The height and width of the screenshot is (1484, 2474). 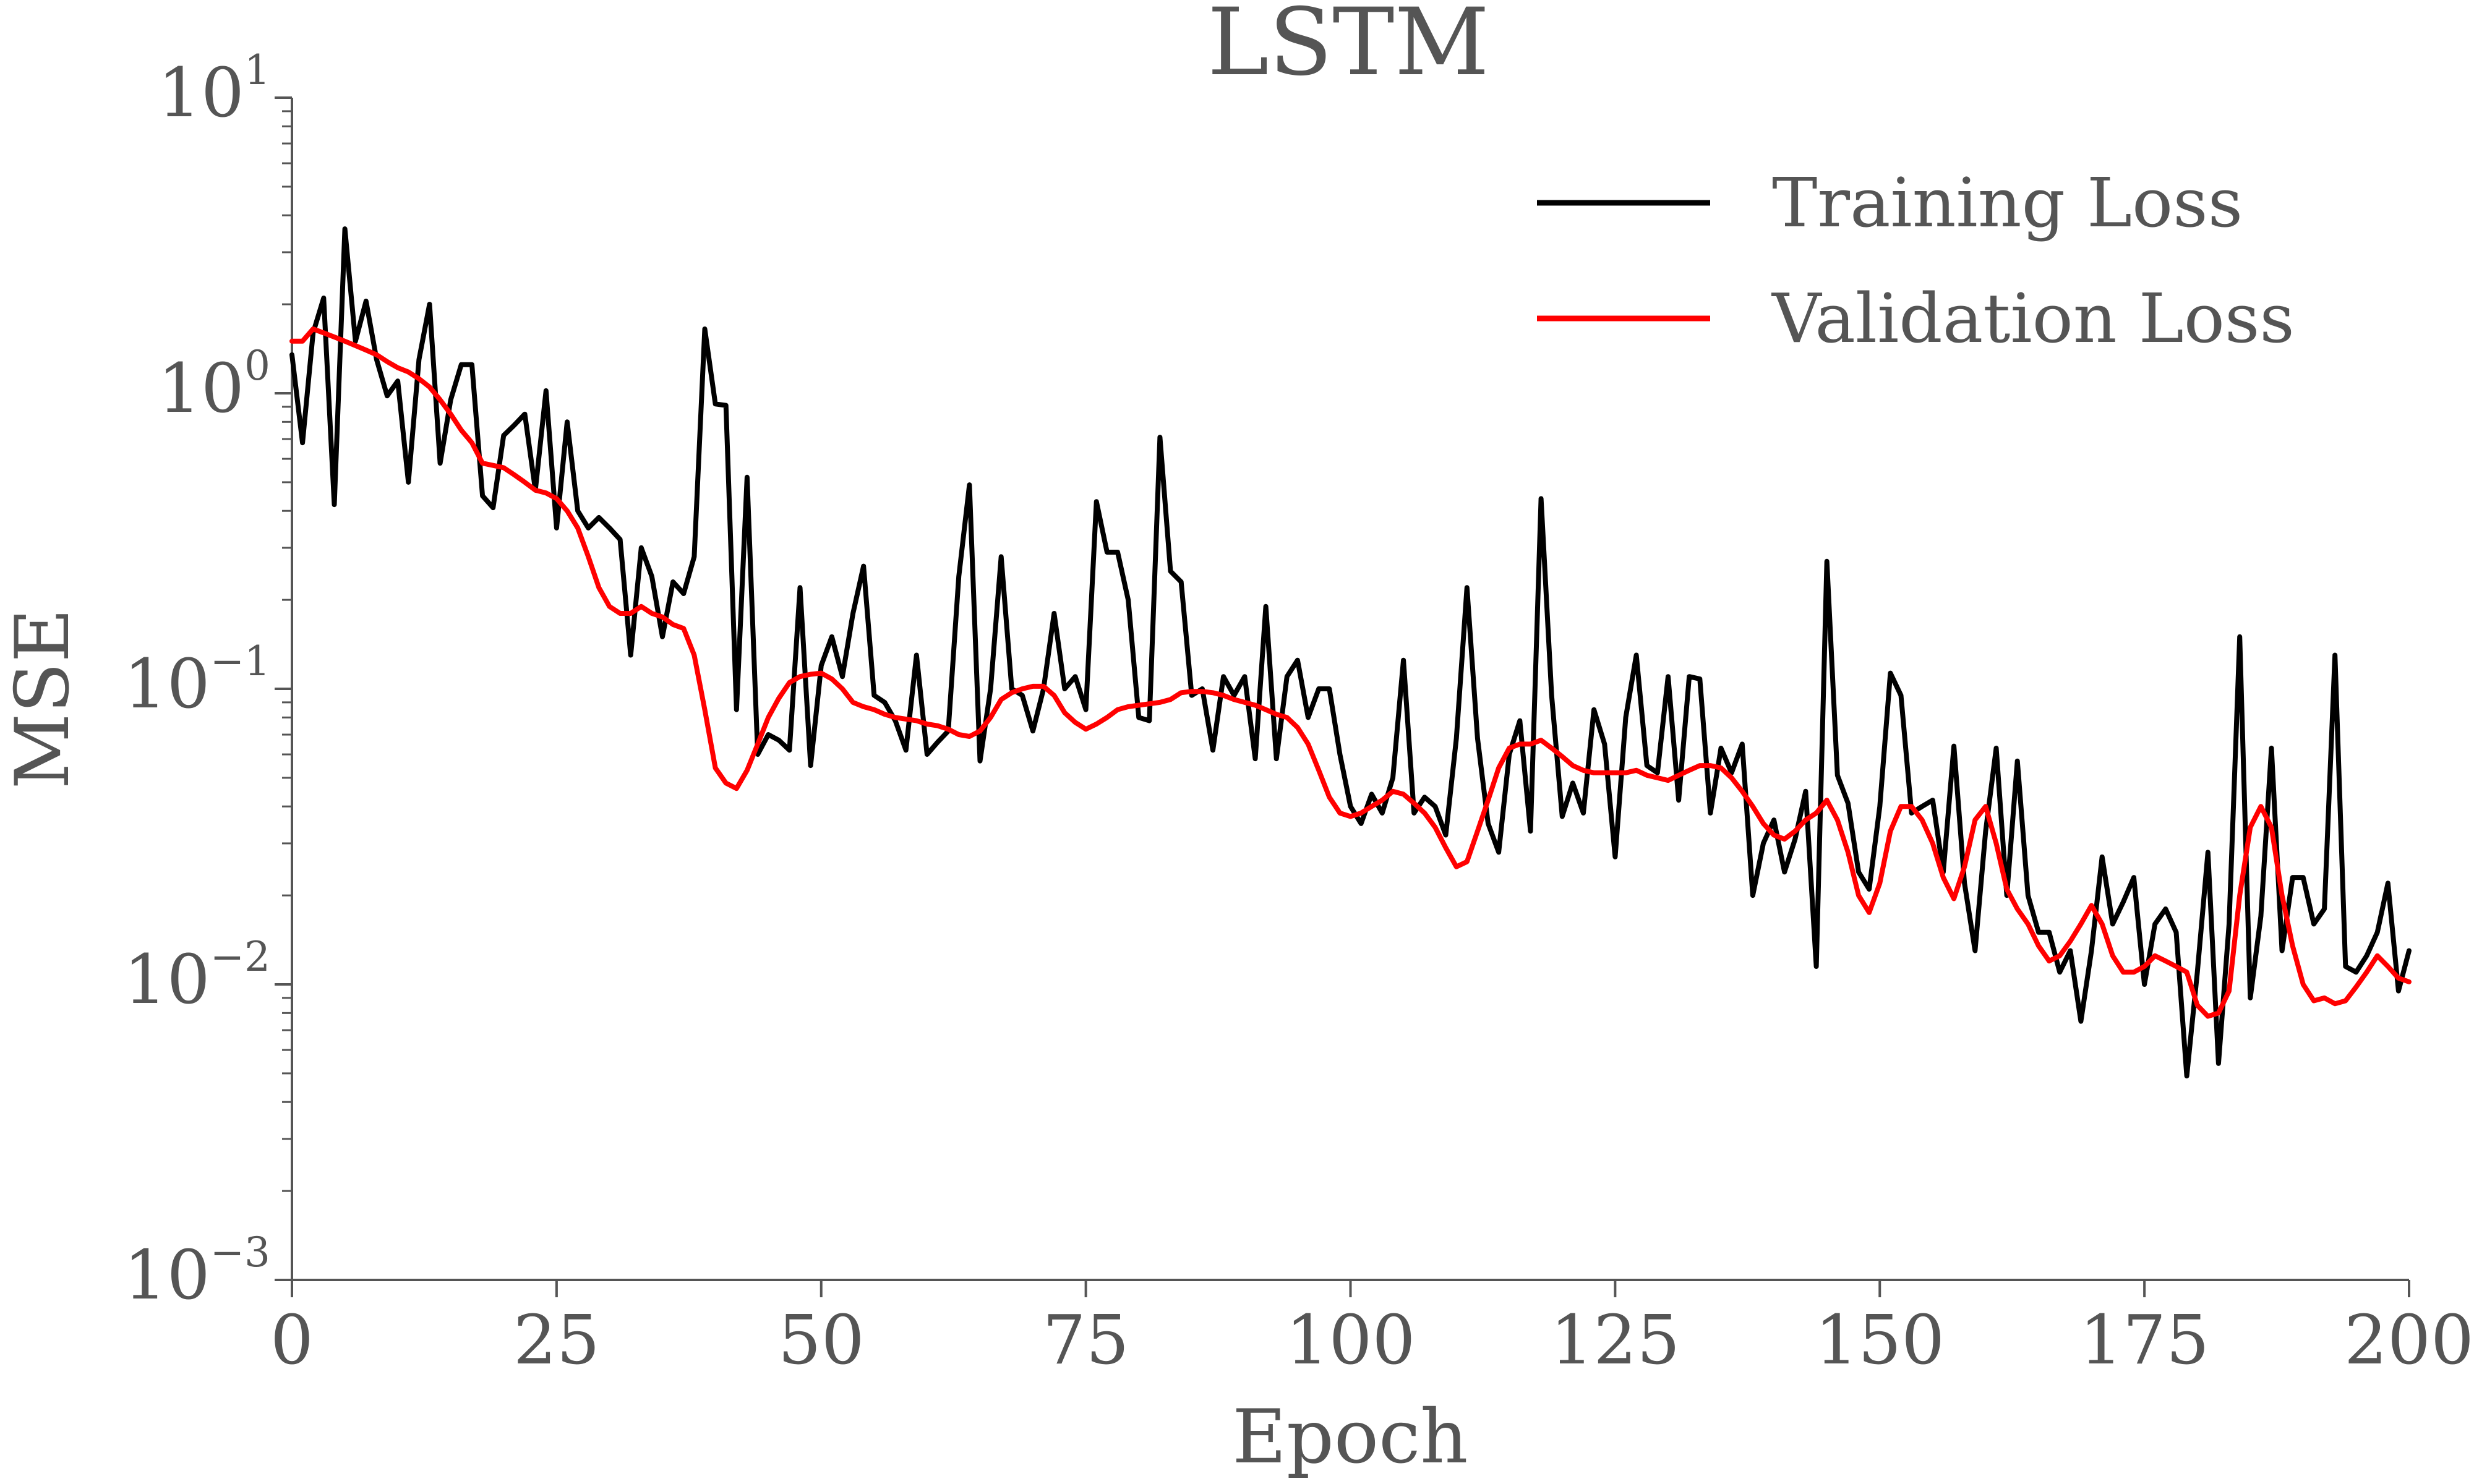 I want to click on x-axis-ticks: 0 25 50 75 100 125 150 175 200, so click(x=1372, y=1330).